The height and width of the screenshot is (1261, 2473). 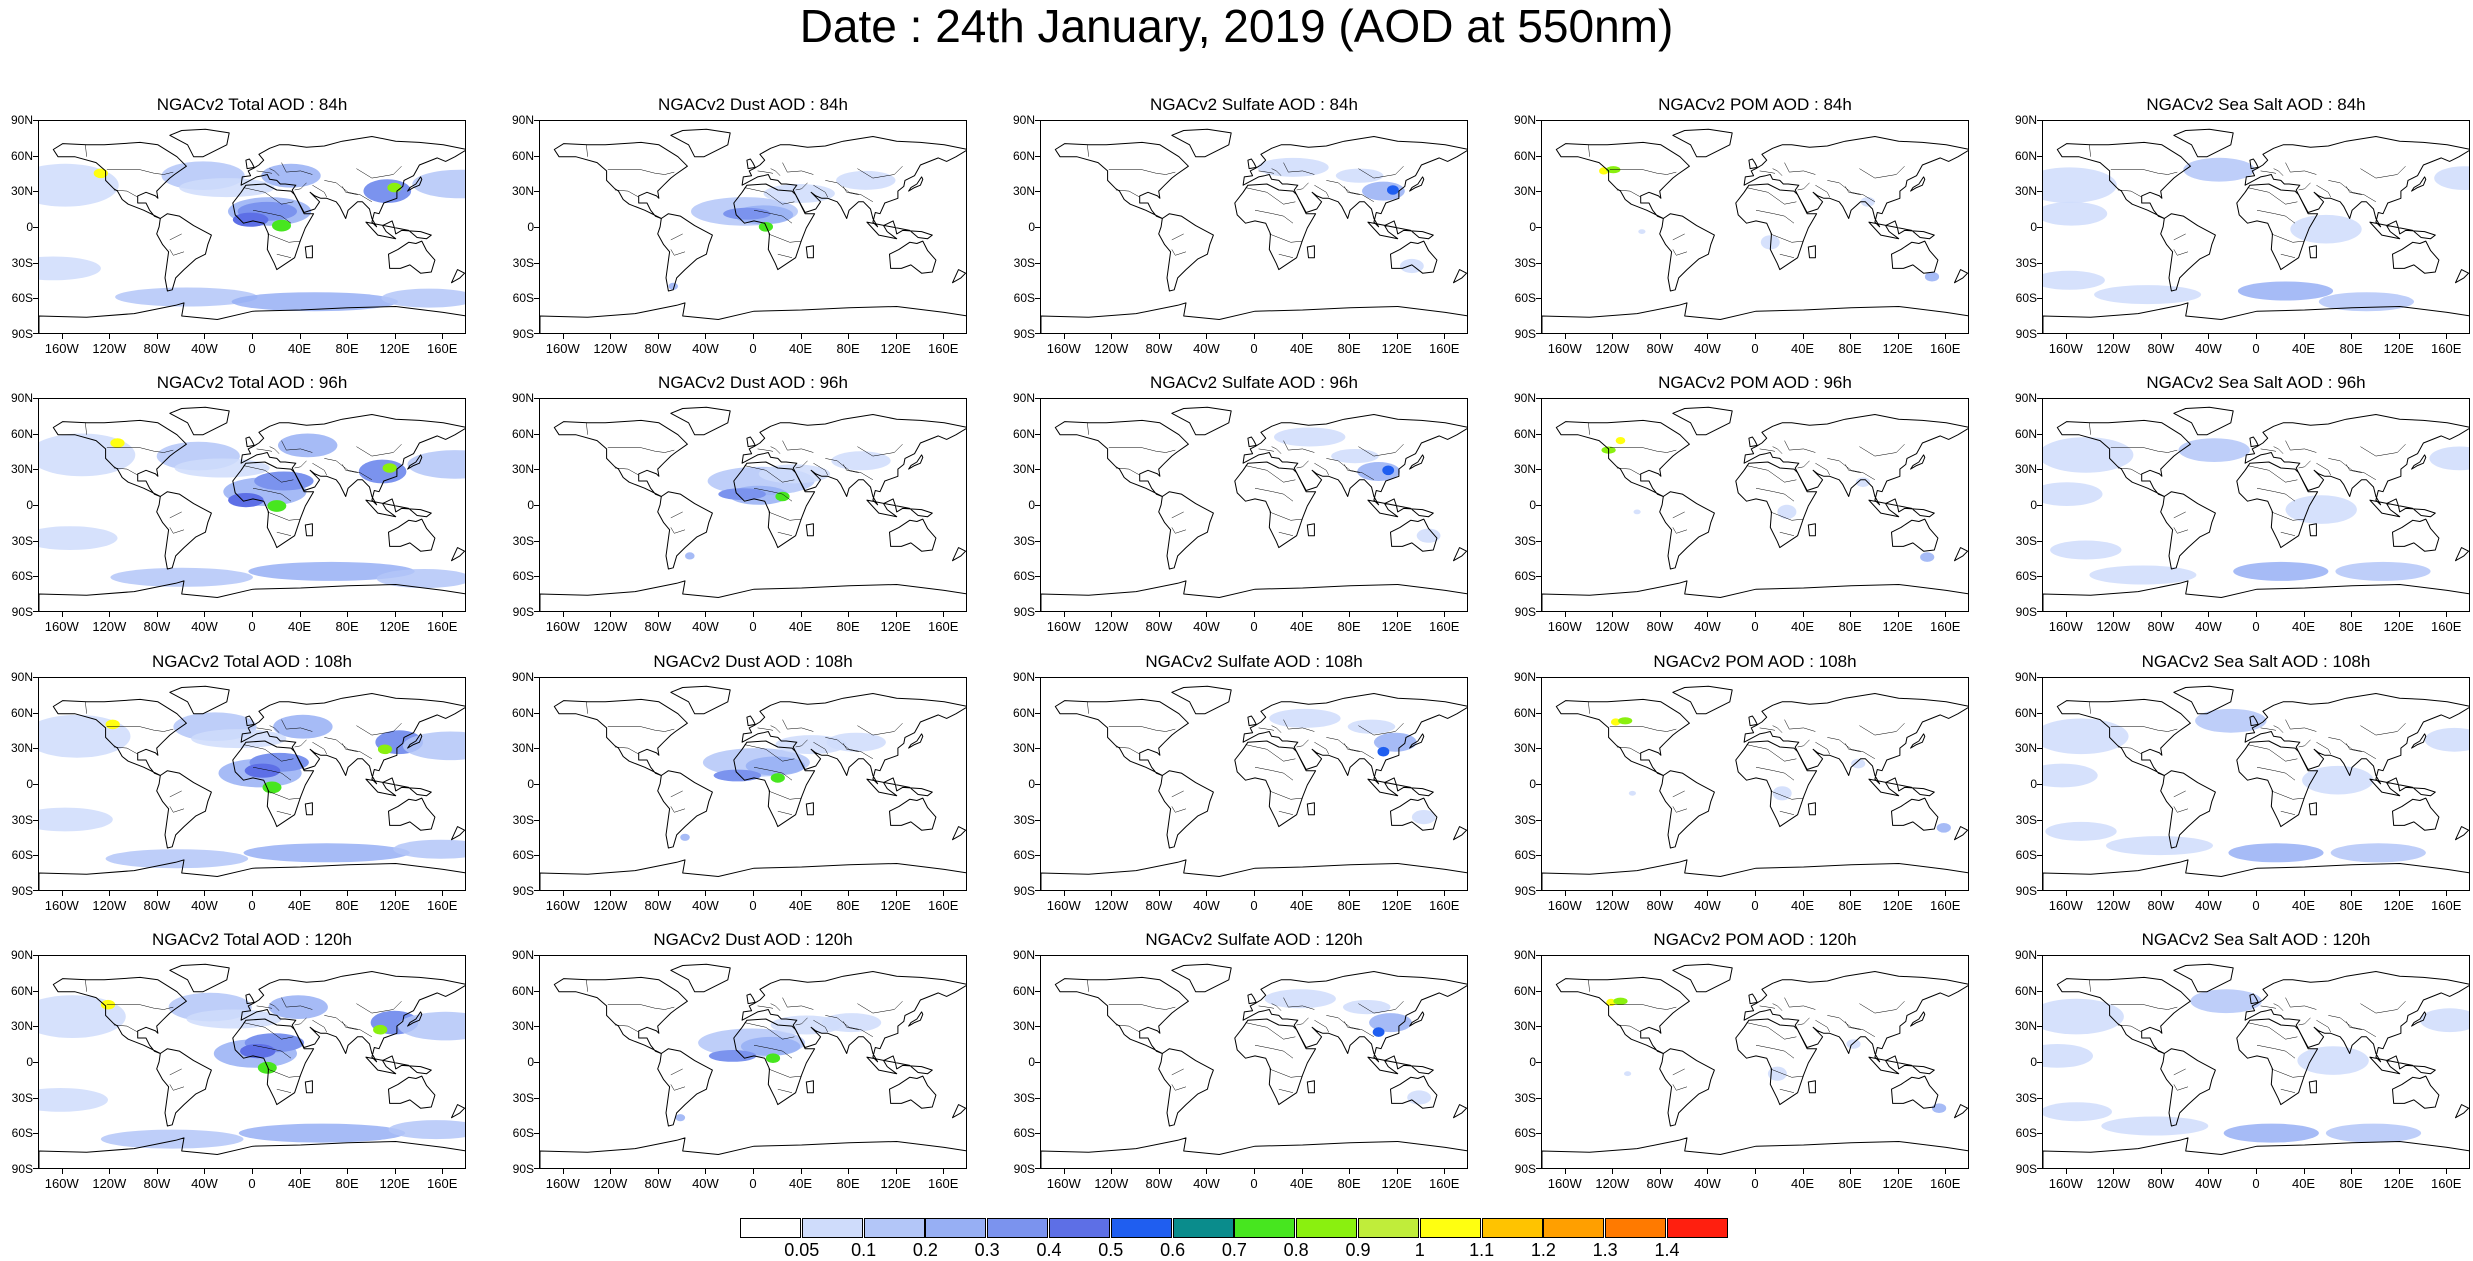 I want to click on panel-title: NGACv2 Total AOD : 108h, so click(x=251, y=661).